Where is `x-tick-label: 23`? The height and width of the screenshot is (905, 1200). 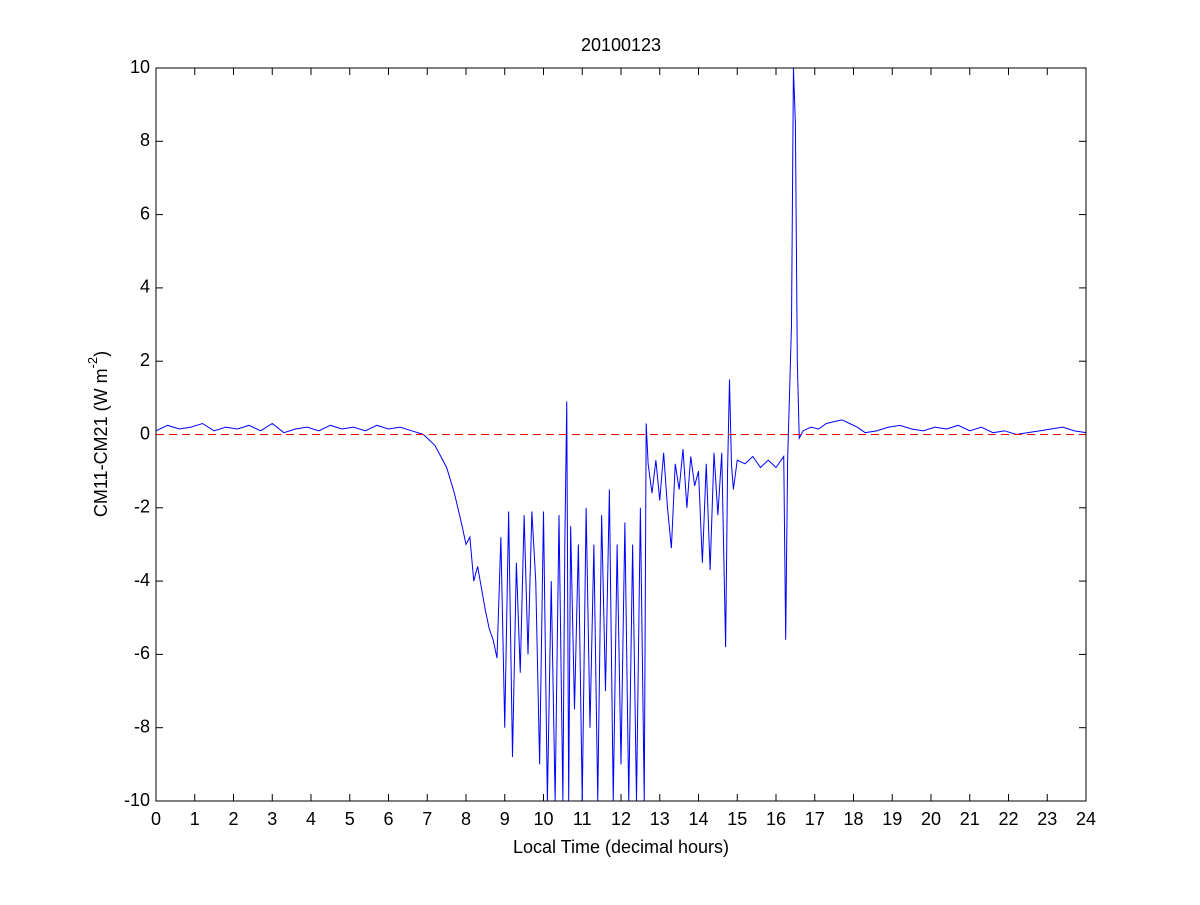 x-tick-label: 23 is located at coordinates (1047, 819).